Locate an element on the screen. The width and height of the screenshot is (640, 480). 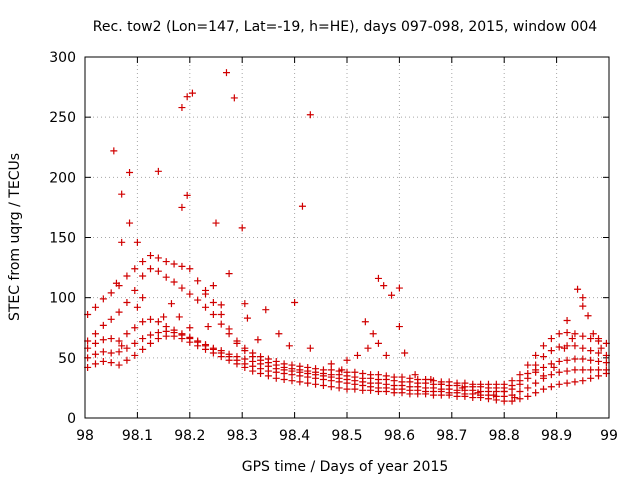
y-tick-label: 100 is located at coordinates (62, 299).